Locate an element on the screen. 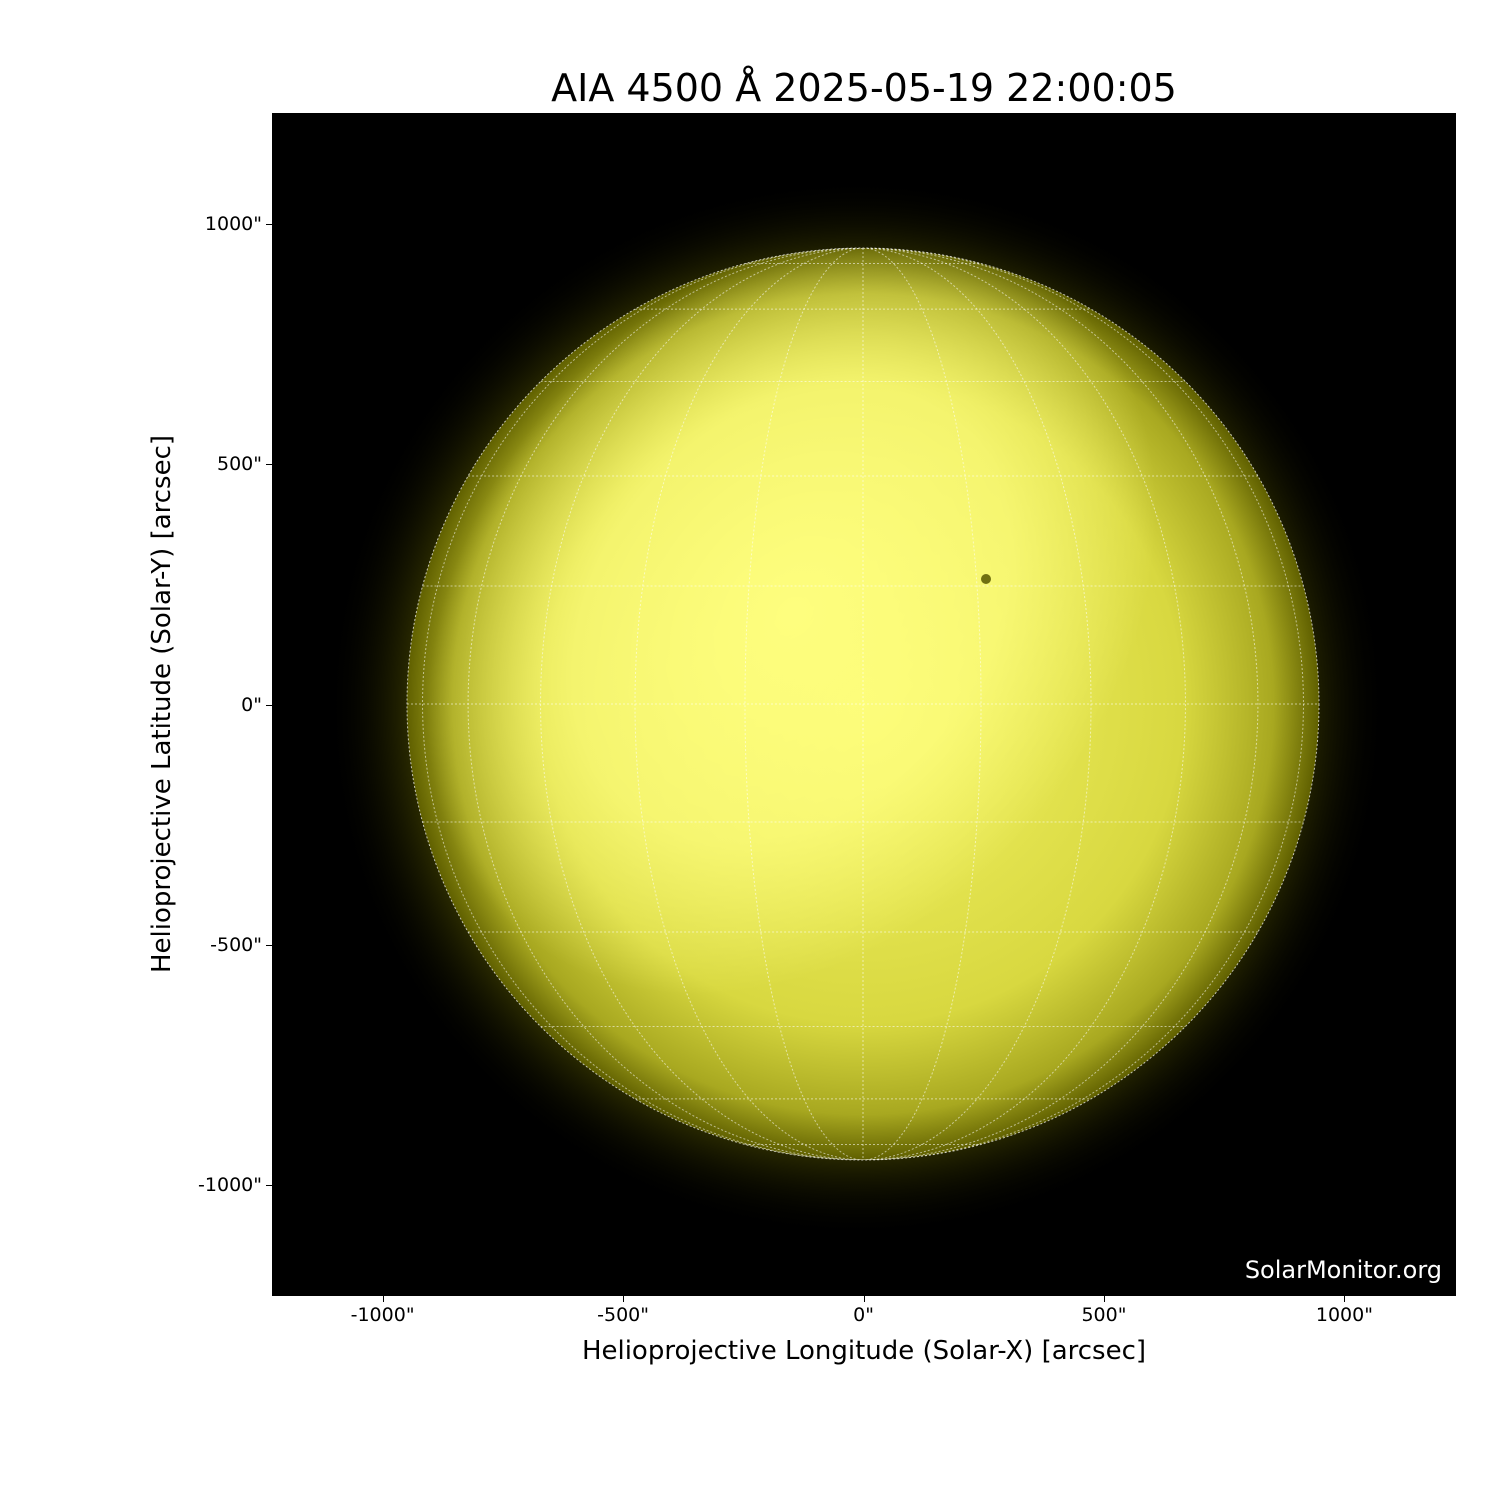  watermark: SolarMonitor.org is located at coordinates (1343, 1270).